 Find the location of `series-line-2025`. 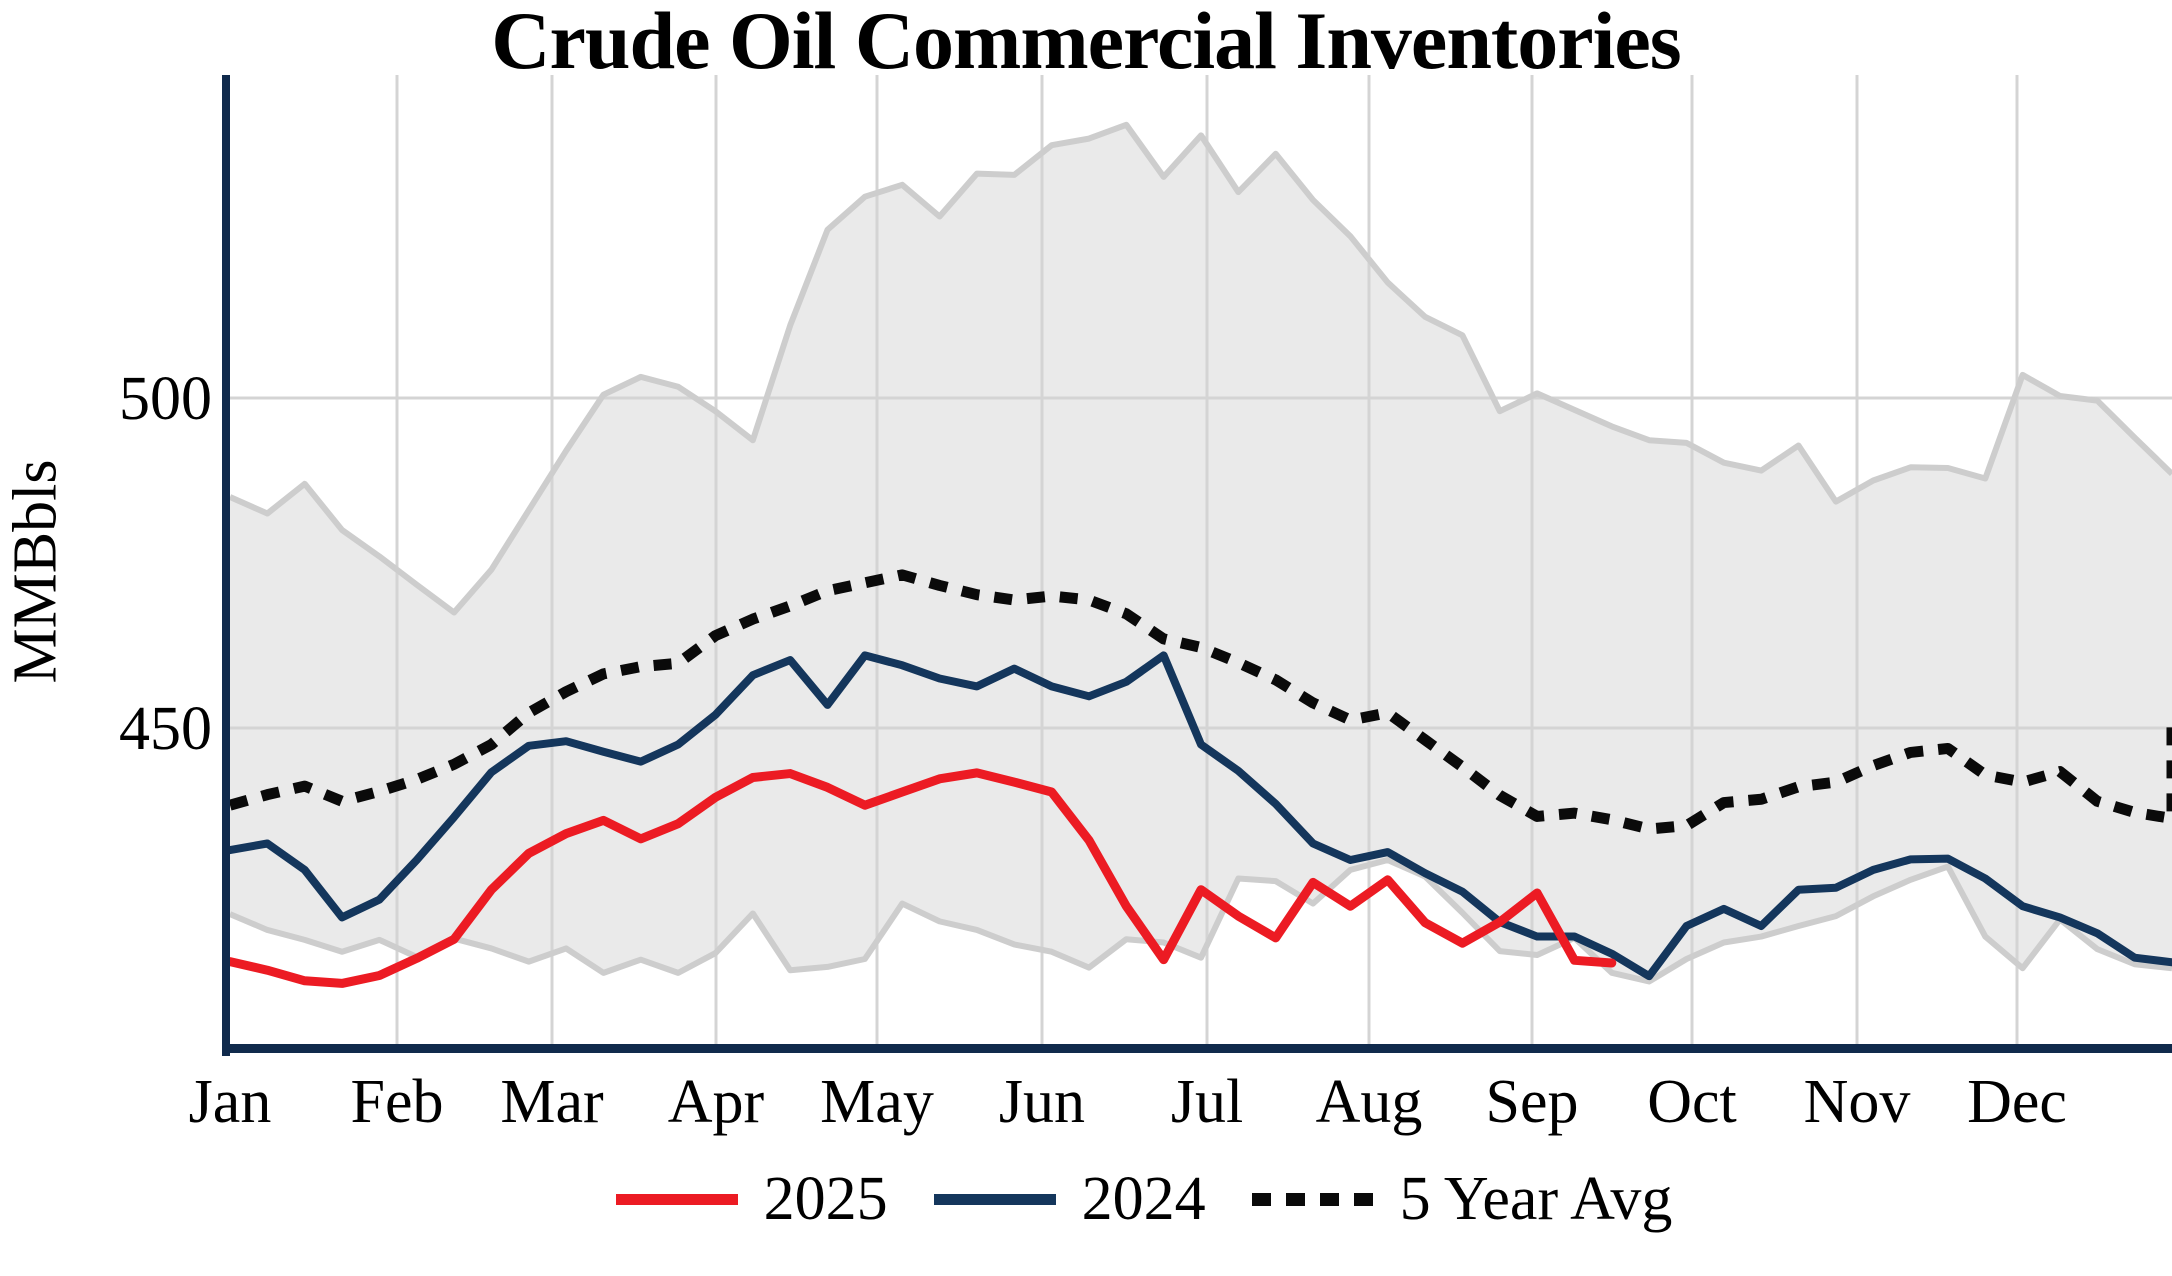

series-line-2025 is located at coordinates (921, 878).